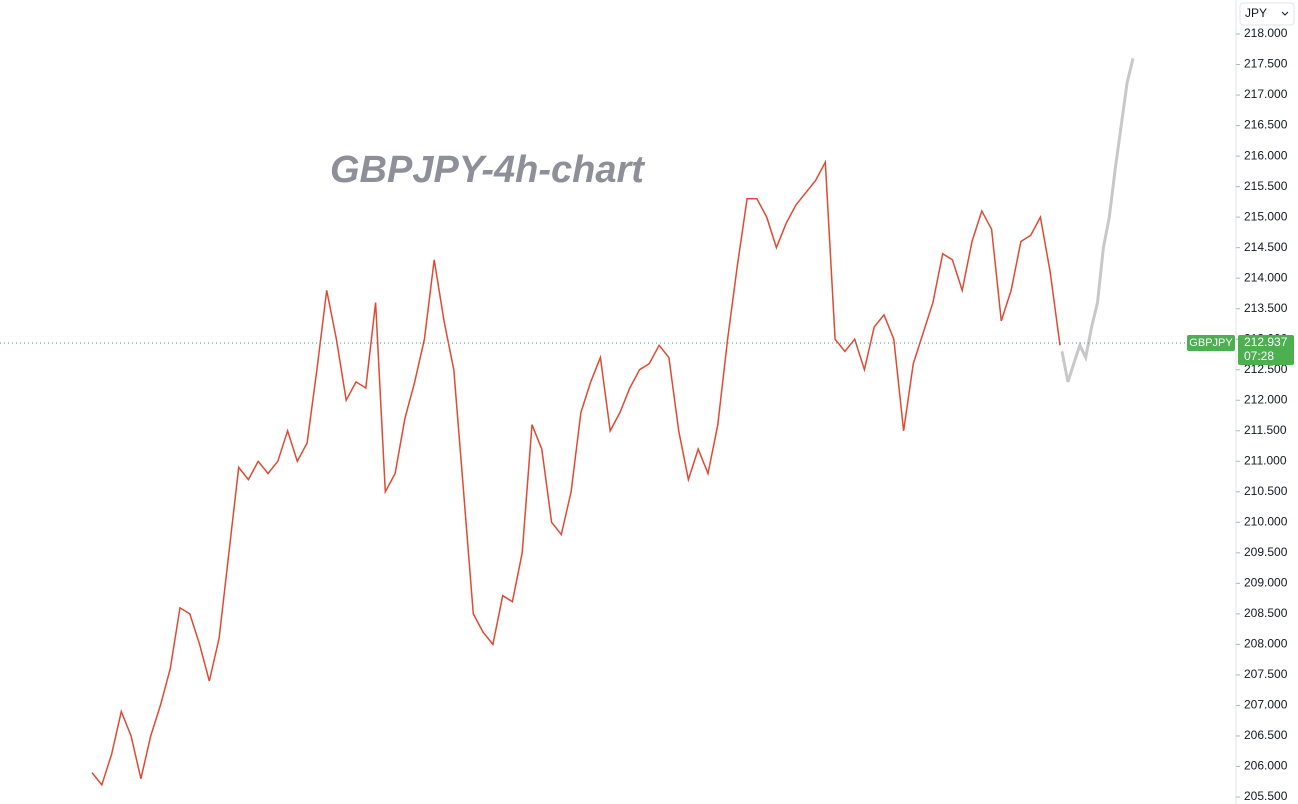  Describe the element at coordinates (487, 170) in the screenshot. I see `chart-title: GBPJPY-4h-chart` at that location.